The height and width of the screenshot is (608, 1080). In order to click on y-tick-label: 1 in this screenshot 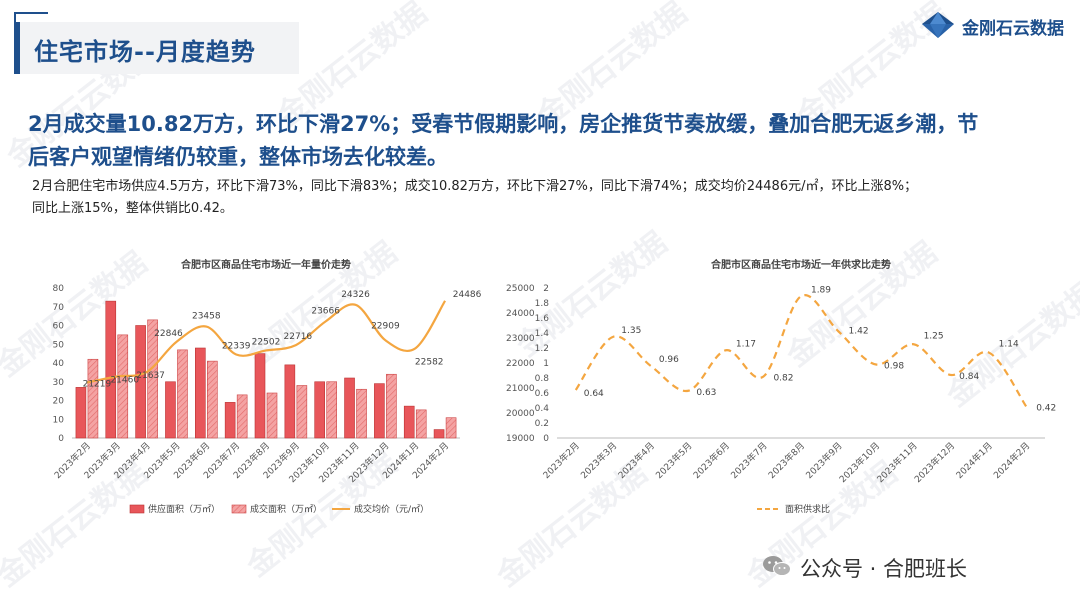, I will do `click(546, 364)`.